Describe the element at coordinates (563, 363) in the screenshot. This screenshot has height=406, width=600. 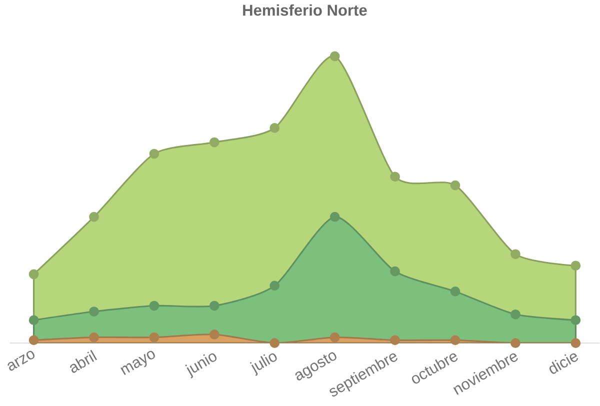
I see `x-tick-label: dicie` at that location.